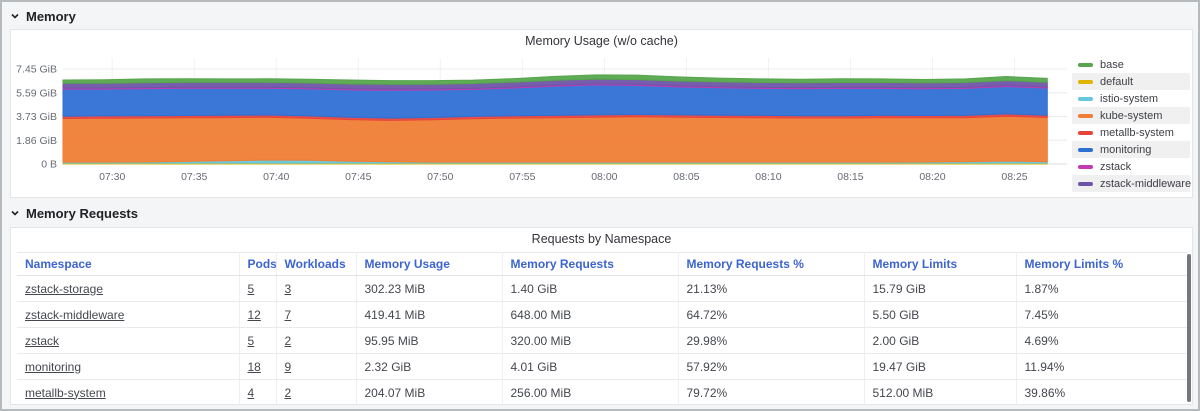 The height and width of the screenshot is (411, 1200). Describe the element at coordinates (1126, 149) in the screenshot. I see `legend-label: monitoring` at that location.